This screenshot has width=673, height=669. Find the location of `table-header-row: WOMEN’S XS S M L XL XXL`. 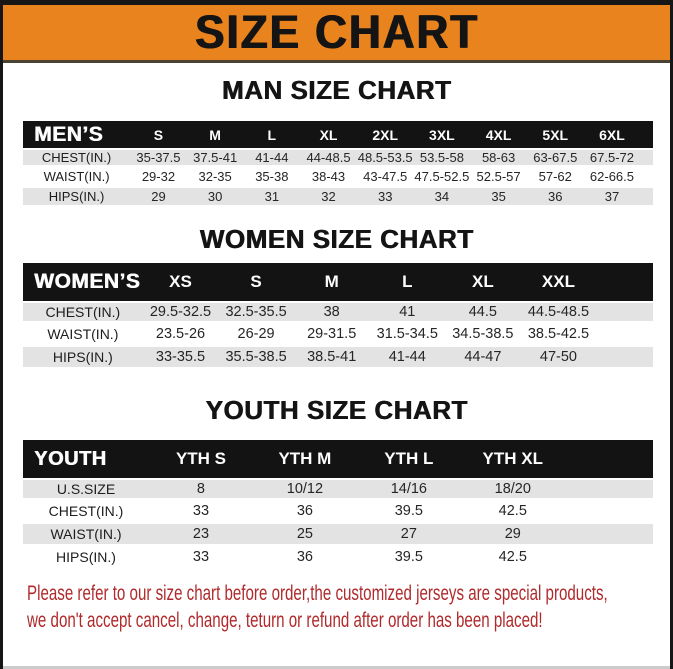

table-header-row: WOMEN’S XS S M L XL XXL is located at coordinates (338, 282).